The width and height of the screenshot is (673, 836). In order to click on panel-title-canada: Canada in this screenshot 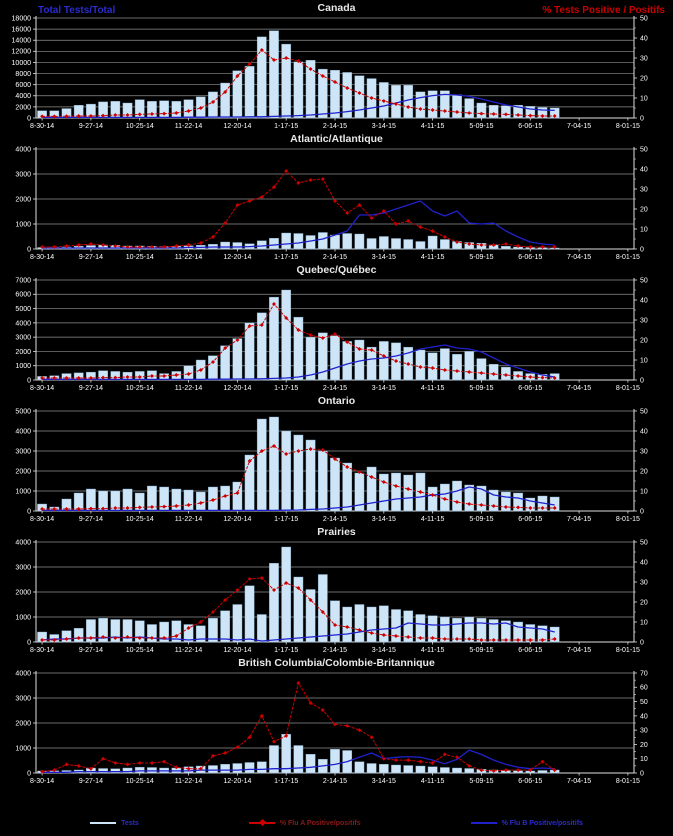, I will do `click(336, 8)`.